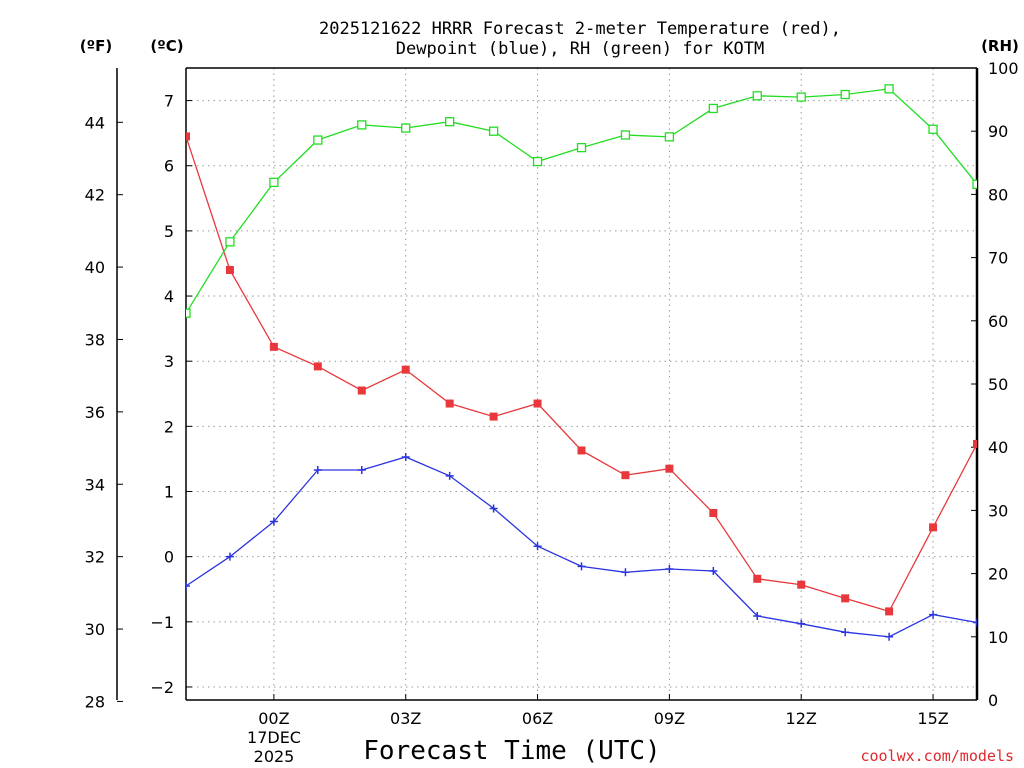 This screenshot has height=768, width=1024. Describe the element at coordinates (169, 296) in the screenshot. I see `celsius-tick-label: 4` at that location.